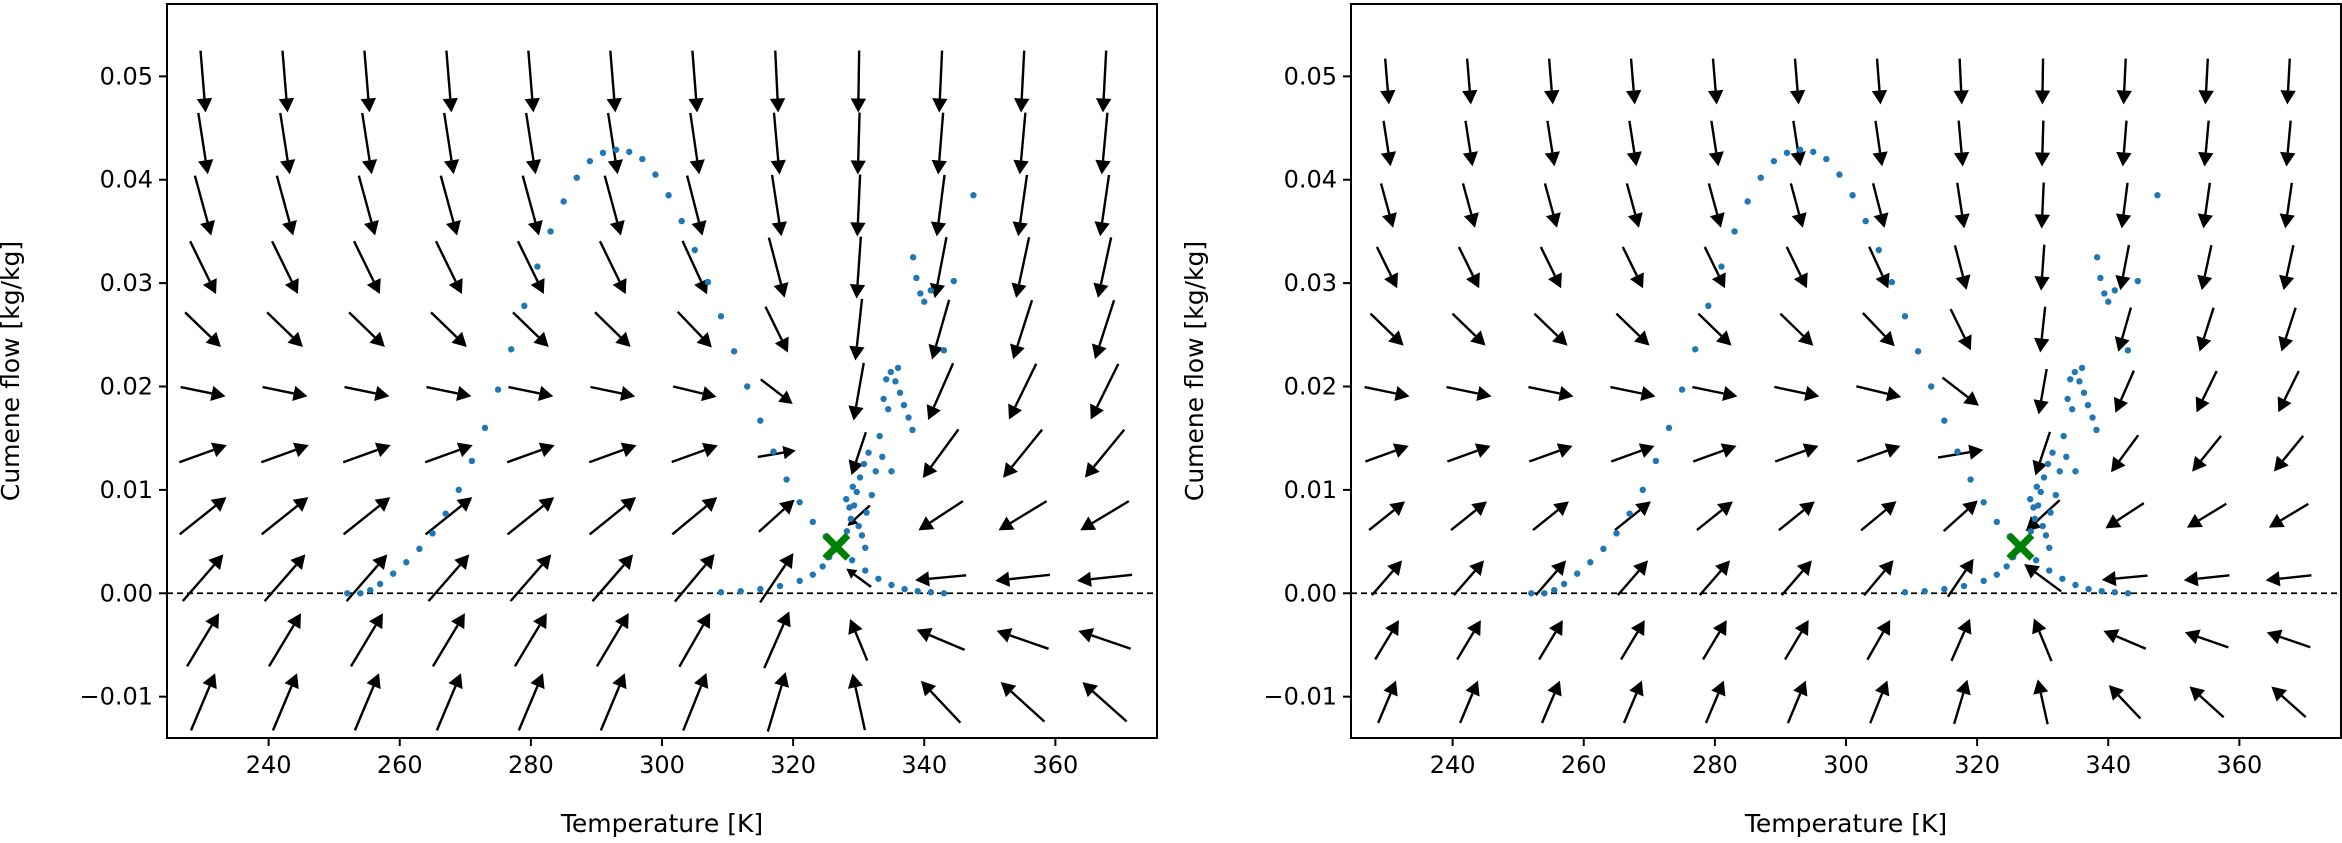  I want to click on y-tick-label: −0.01, so click(116, 697).